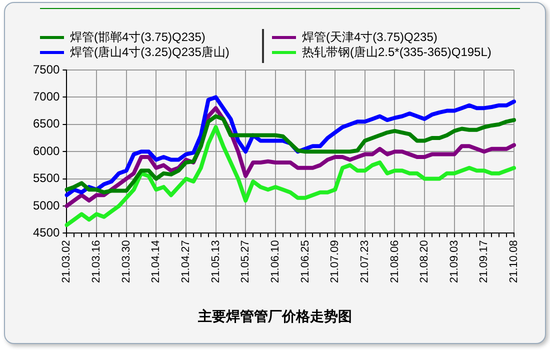 The image size is (550, 350). What do you see at coordinates (514, 262) in the screenshot?
I see `x-tick-label: 21.10.08` at bounding box center [514, 262].